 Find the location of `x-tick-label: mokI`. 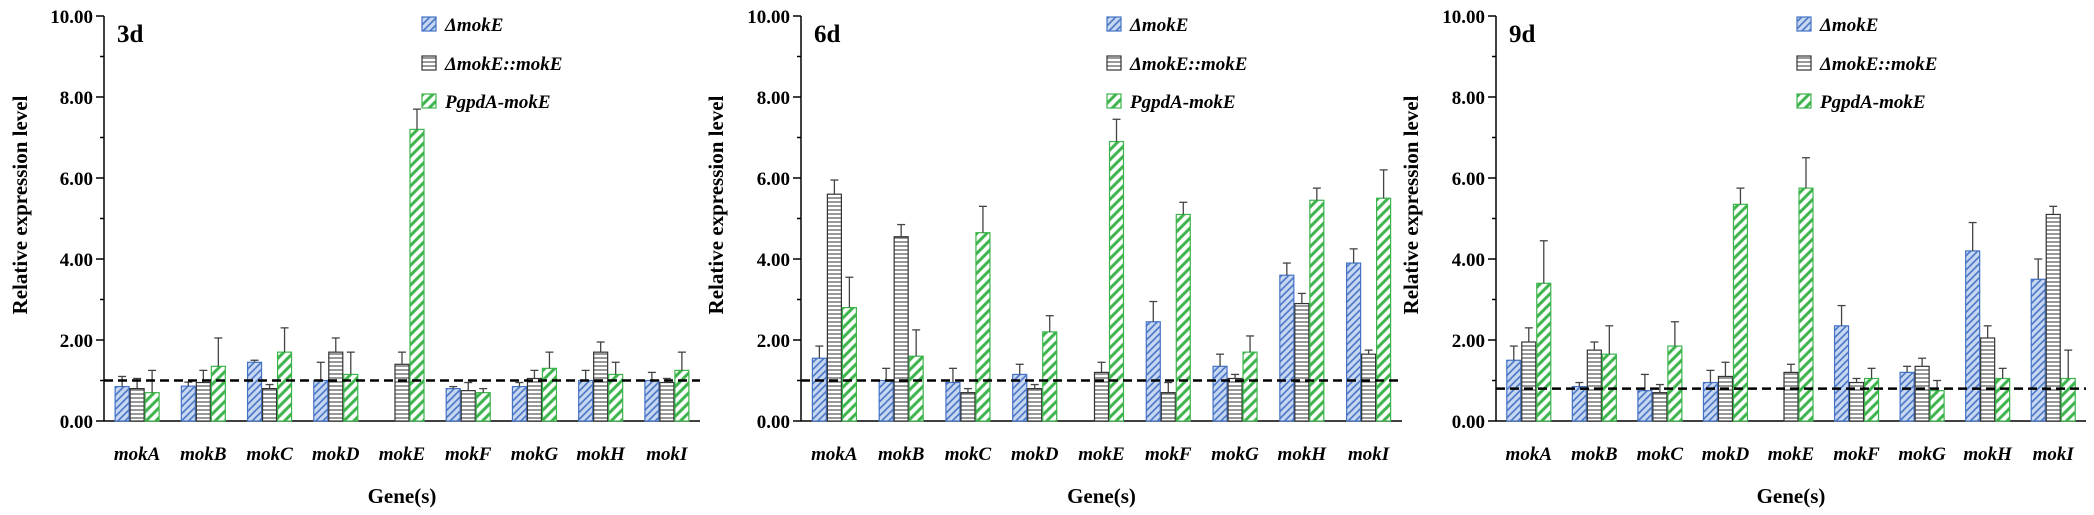

x-tick-label: mokI is located at coordinates (2054, 454).